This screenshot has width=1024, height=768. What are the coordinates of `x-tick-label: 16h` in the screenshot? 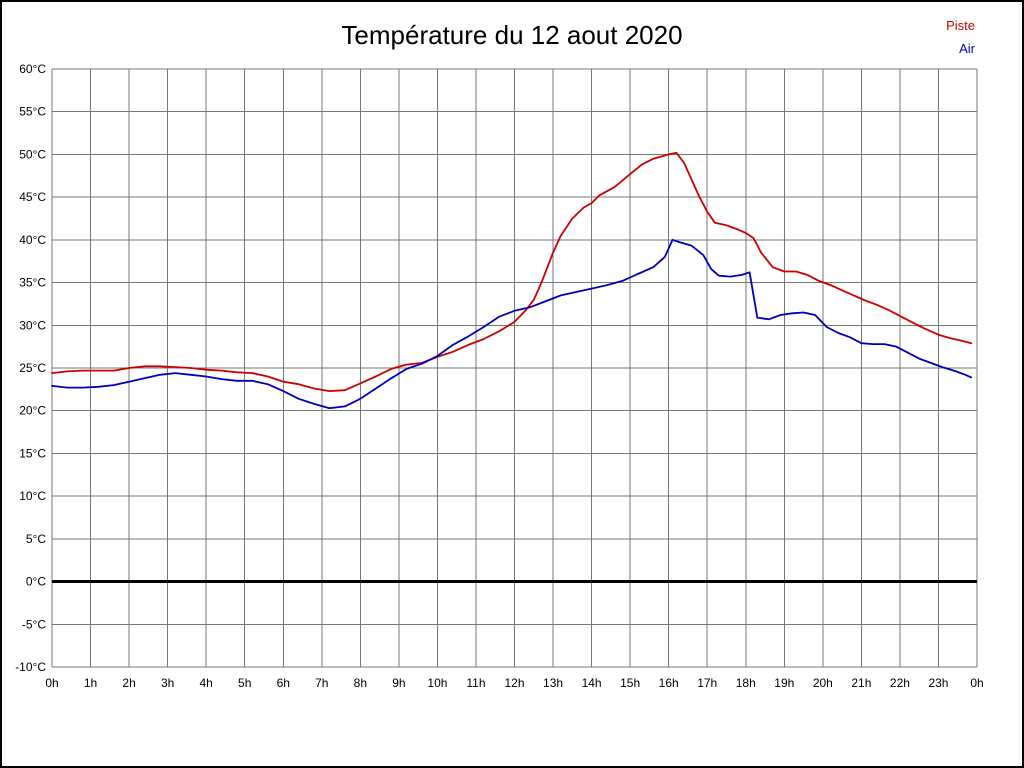 It's located at (669, 683).